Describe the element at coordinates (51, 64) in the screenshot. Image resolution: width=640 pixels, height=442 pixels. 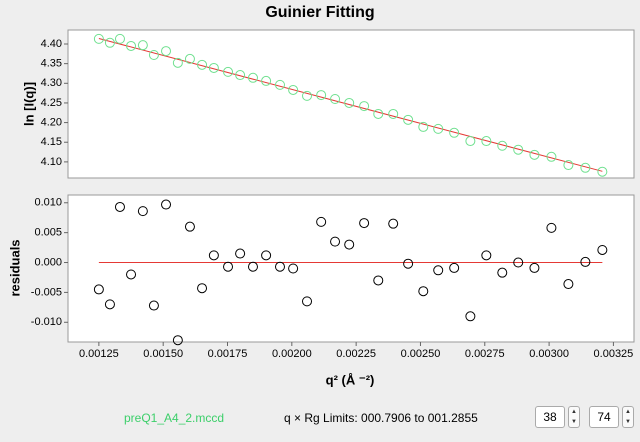
I see `y-tick-label: 4.35` at that location.